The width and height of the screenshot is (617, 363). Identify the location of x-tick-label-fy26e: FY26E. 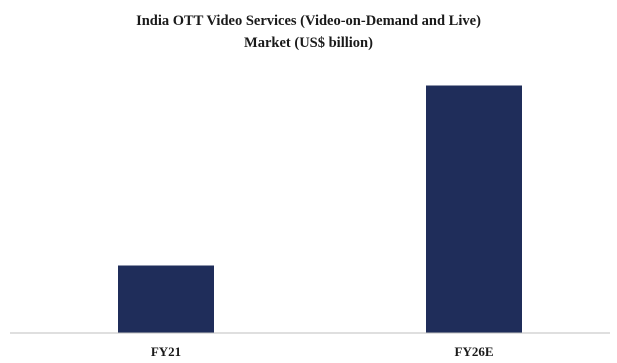
(474, 351).